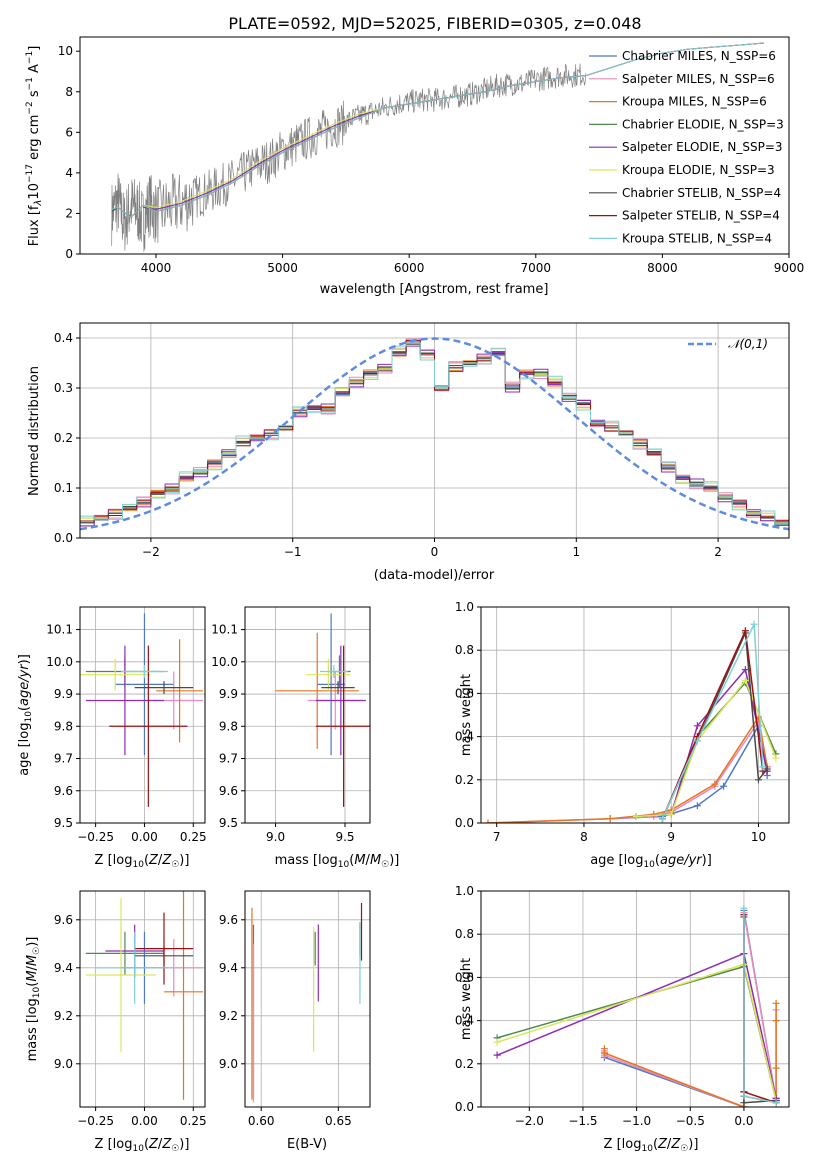 The height and width of the screenshot is (1170, 819). What do you see at coordinates (651, 1145) in the screenshot?
I see `weight-z-xlabel: Z [log10(Z/Z☉)]` at bounding box center [651, 1145].